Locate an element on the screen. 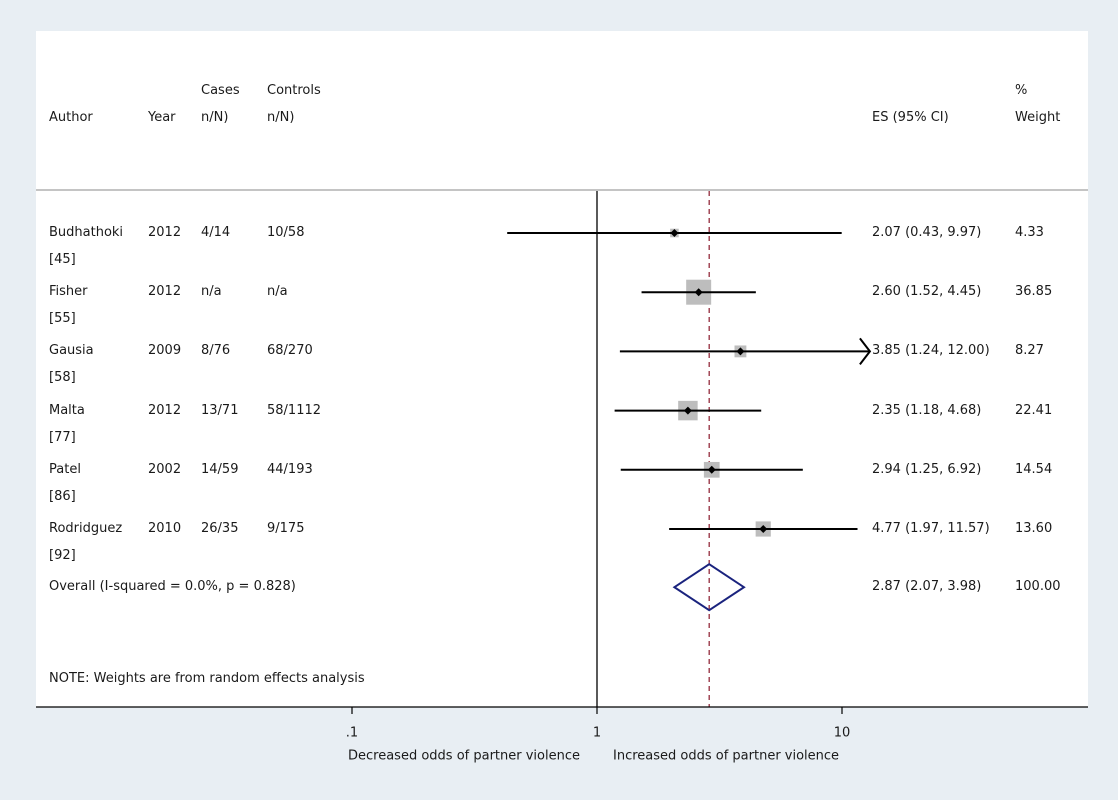  study-ci-arrow is located at coordinates (865, 351).